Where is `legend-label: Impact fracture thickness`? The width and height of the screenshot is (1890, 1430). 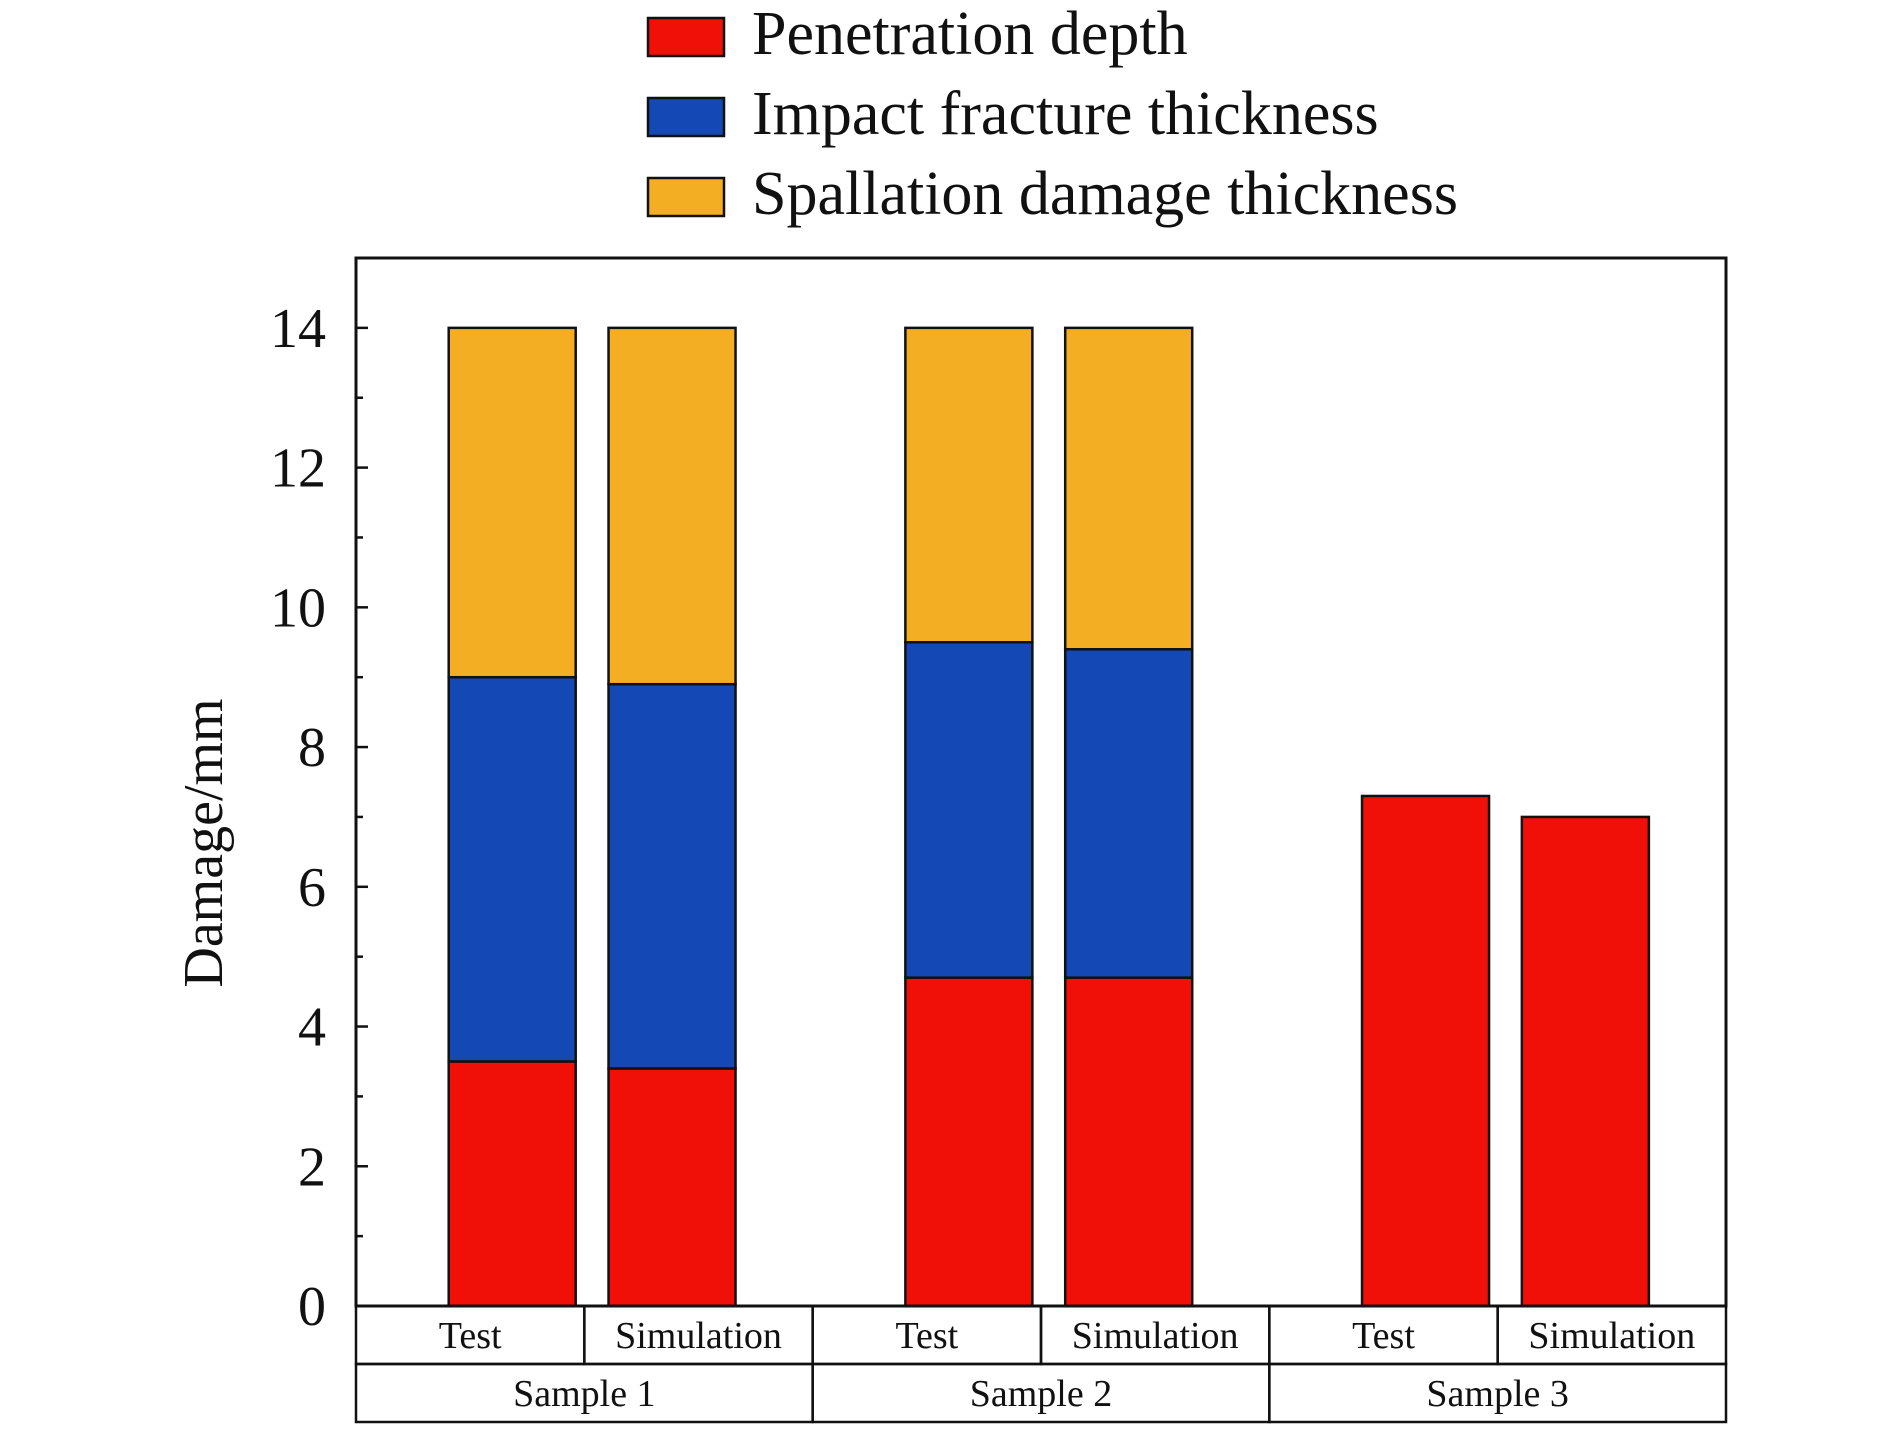 legend-label: Impact fracture thickness is located at coordinates (1065, 114).